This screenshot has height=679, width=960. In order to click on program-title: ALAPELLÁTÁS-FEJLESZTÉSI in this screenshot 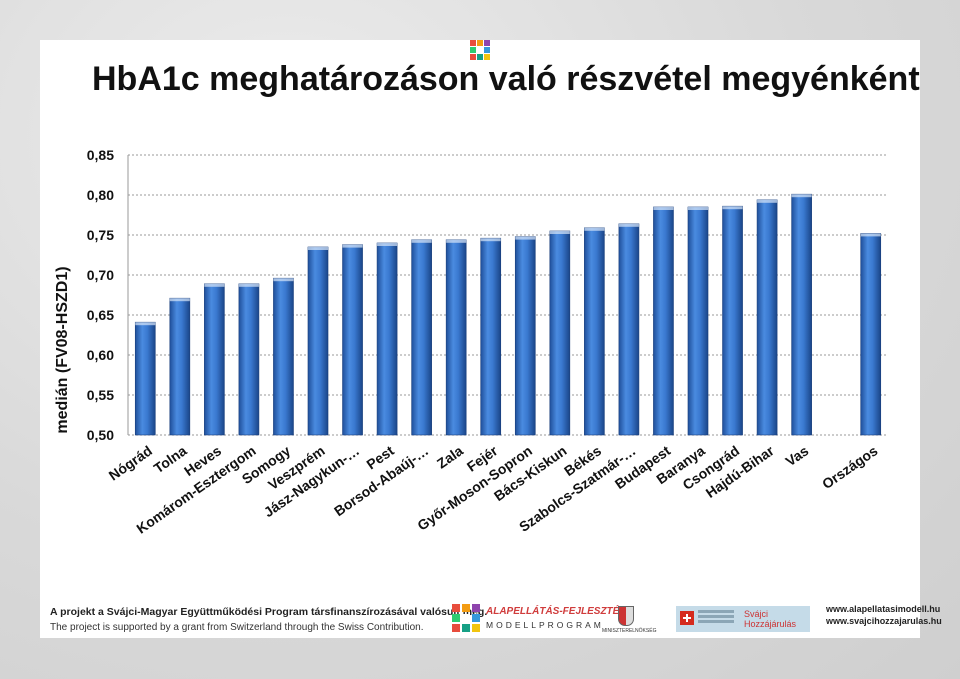, I will do `click(557, 611)`.